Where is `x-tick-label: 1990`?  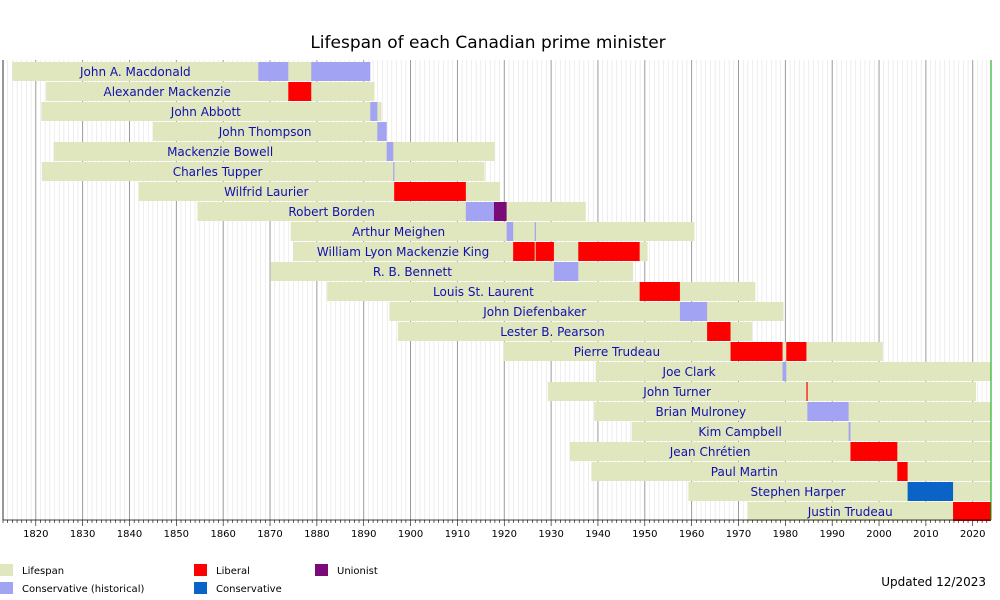
x-tick-label: 1990 is located at coordinates (831, 534).